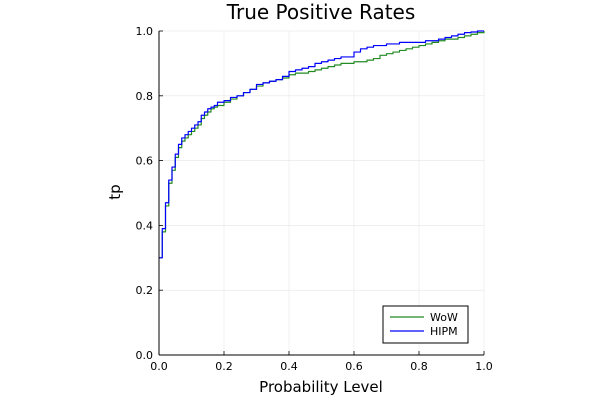 This screenshot has height=400, width=600. I want to click on y-tick-label: 0.8, so click(145, 96).